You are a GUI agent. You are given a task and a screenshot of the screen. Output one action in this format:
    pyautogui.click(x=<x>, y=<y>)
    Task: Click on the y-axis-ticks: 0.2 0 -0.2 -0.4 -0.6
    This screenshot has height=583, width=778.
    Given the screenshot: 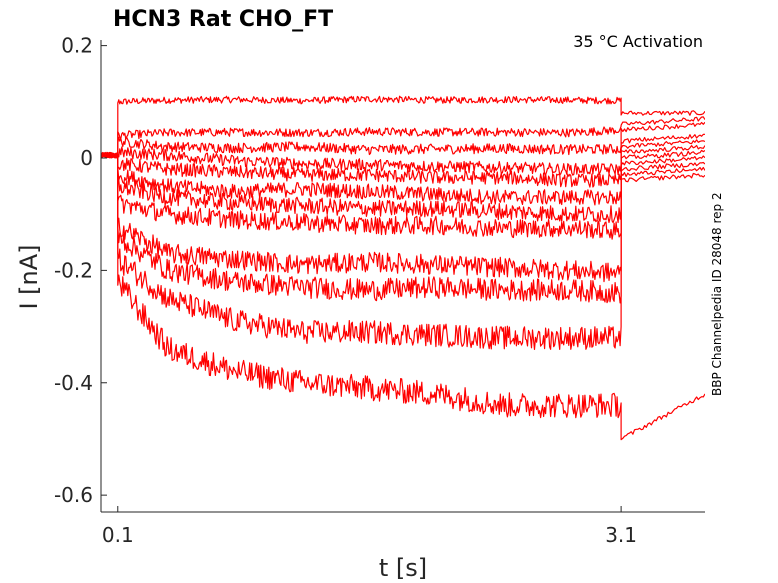 What is the action you would take?
    pyautogui.click(x=80, y=270)
    